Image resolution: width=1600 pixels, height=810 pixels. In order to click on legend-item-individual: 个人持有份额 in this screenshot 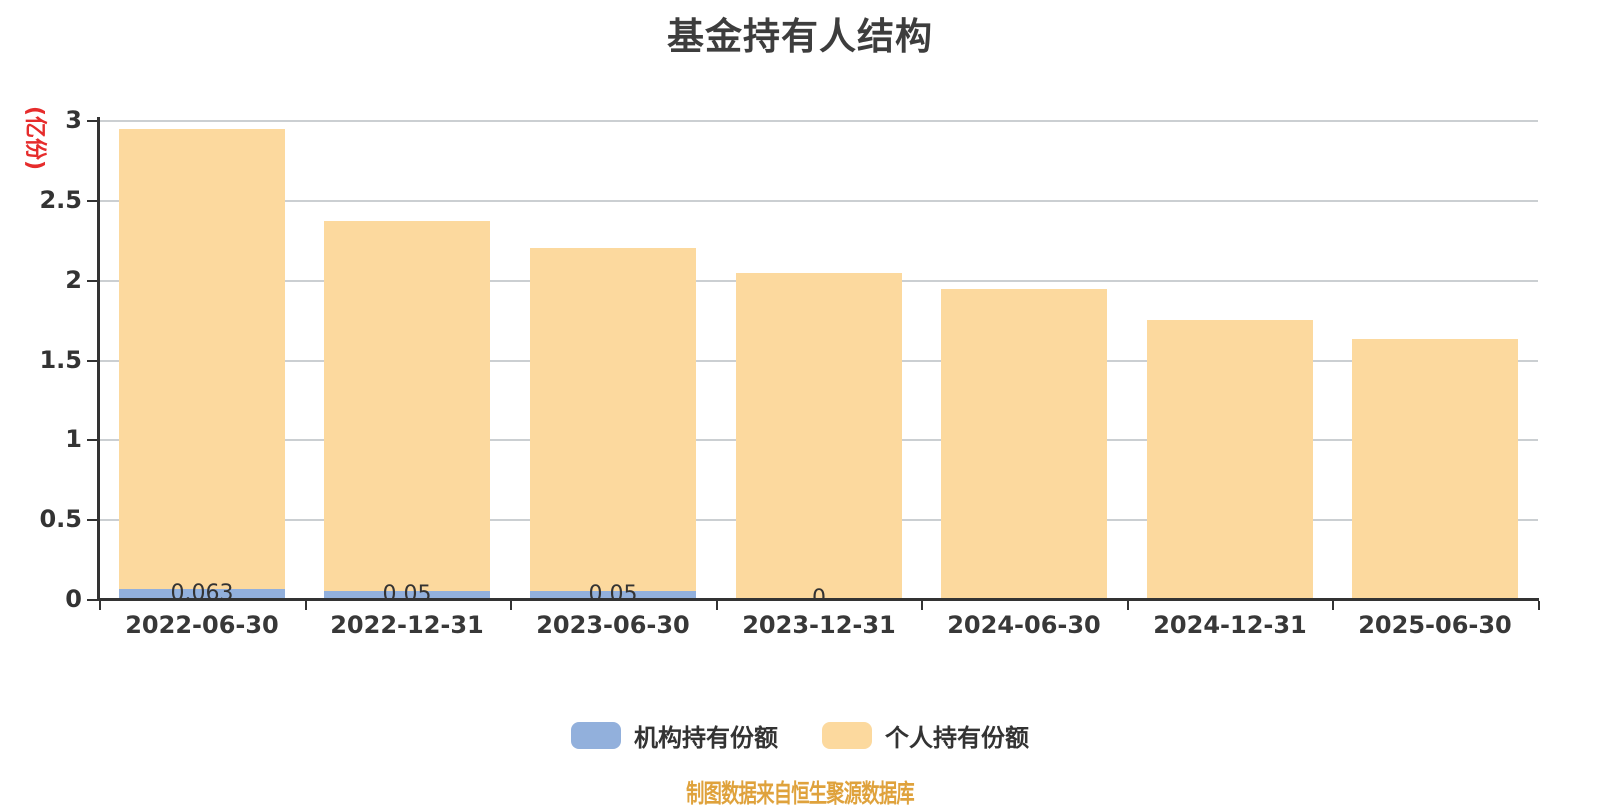, I will do `click(925, 735)`.